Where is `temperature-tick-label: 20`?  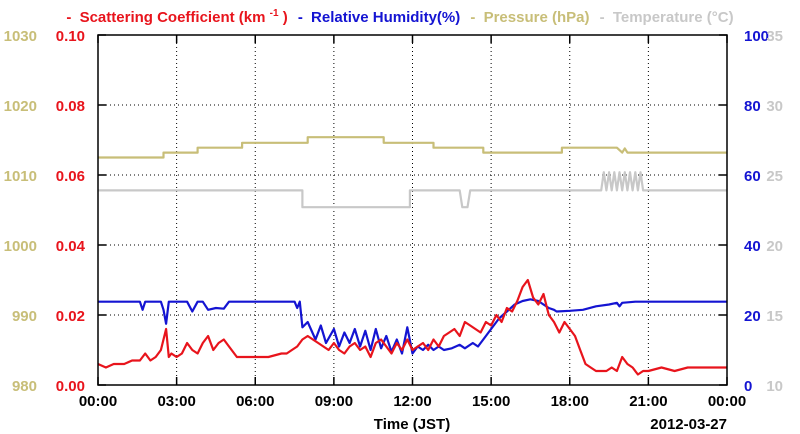
temperature-tick-label: 20 is located at coordinates (774, 246).